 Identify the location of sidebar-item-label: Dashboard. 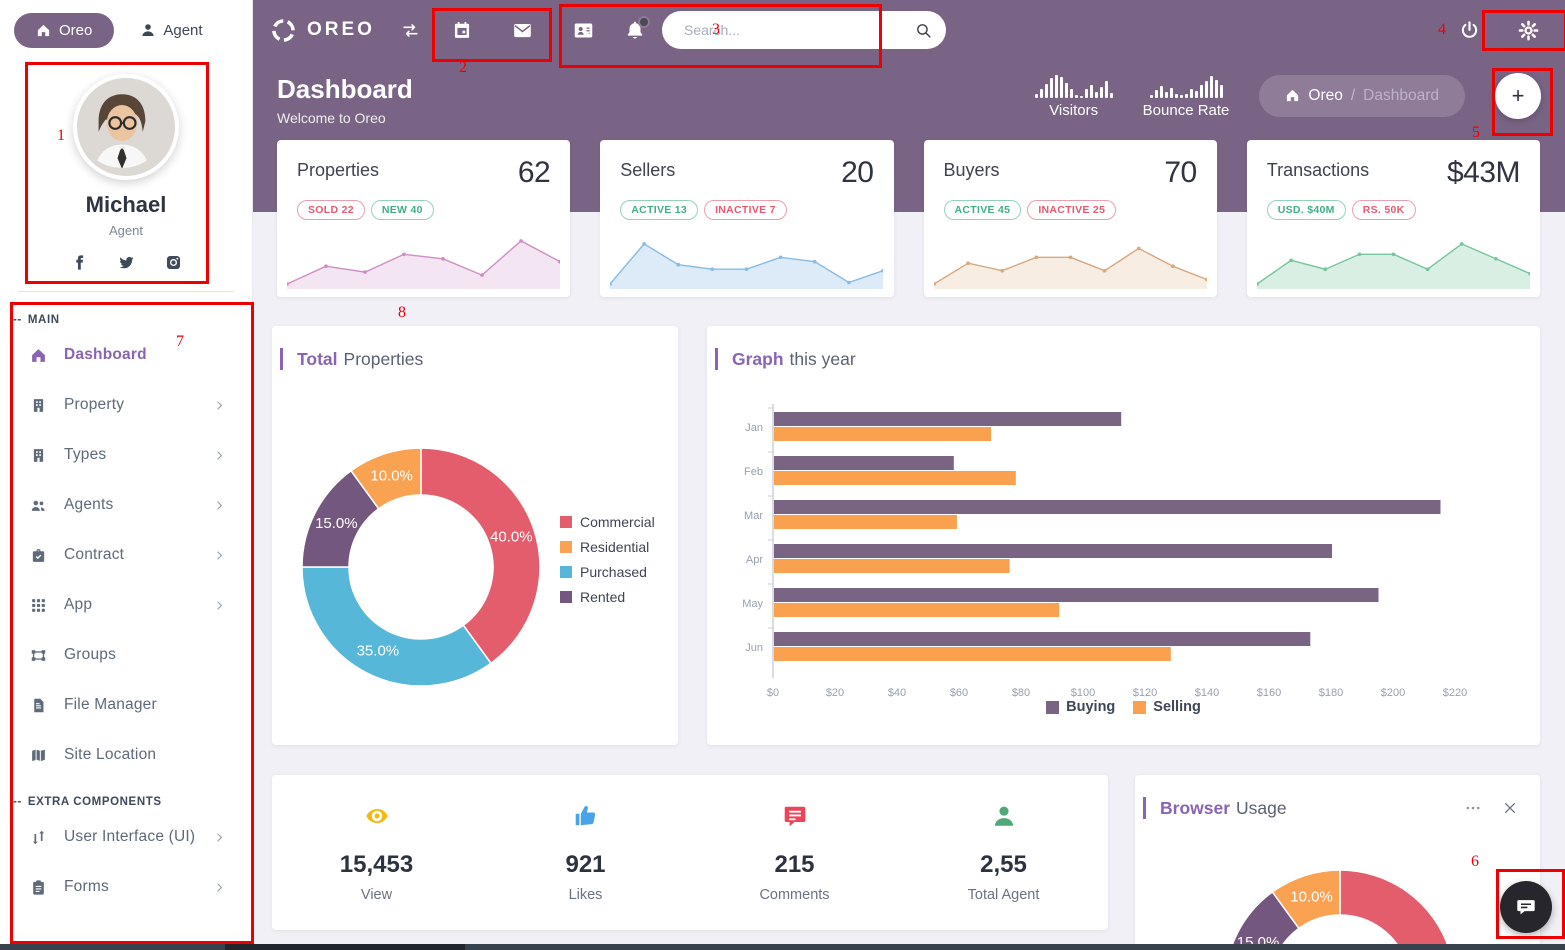
(105, 354).